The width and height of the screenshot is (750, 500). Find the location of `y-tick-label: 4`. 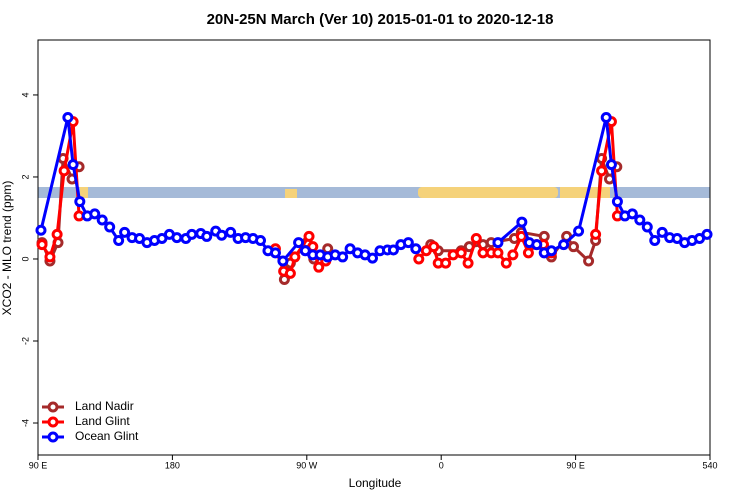

y-tick-label: 4 is located at coordinates (25, 94).